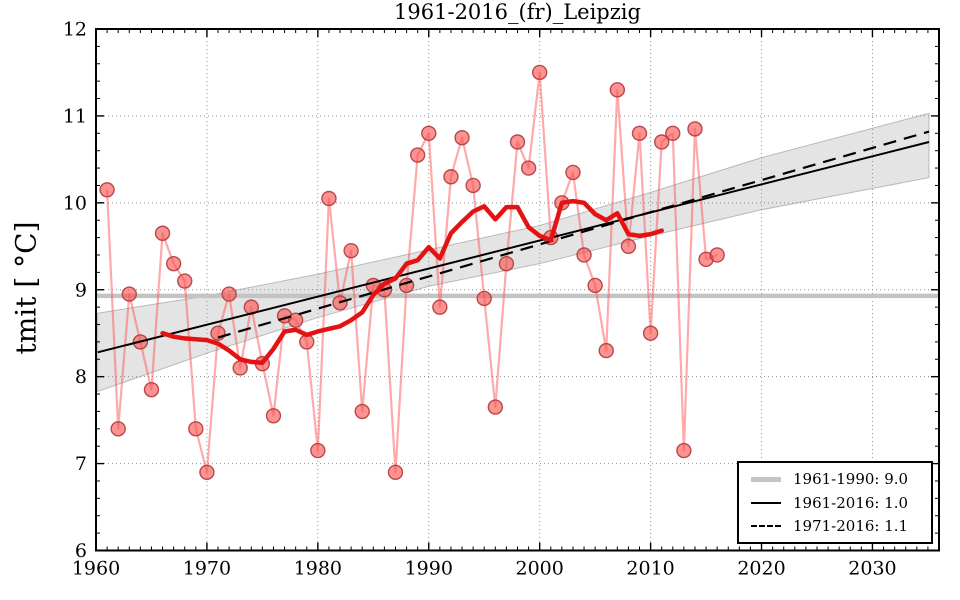 This screenshot has width=960, height=600. I want to click on marker-2011, so click(661, 142).